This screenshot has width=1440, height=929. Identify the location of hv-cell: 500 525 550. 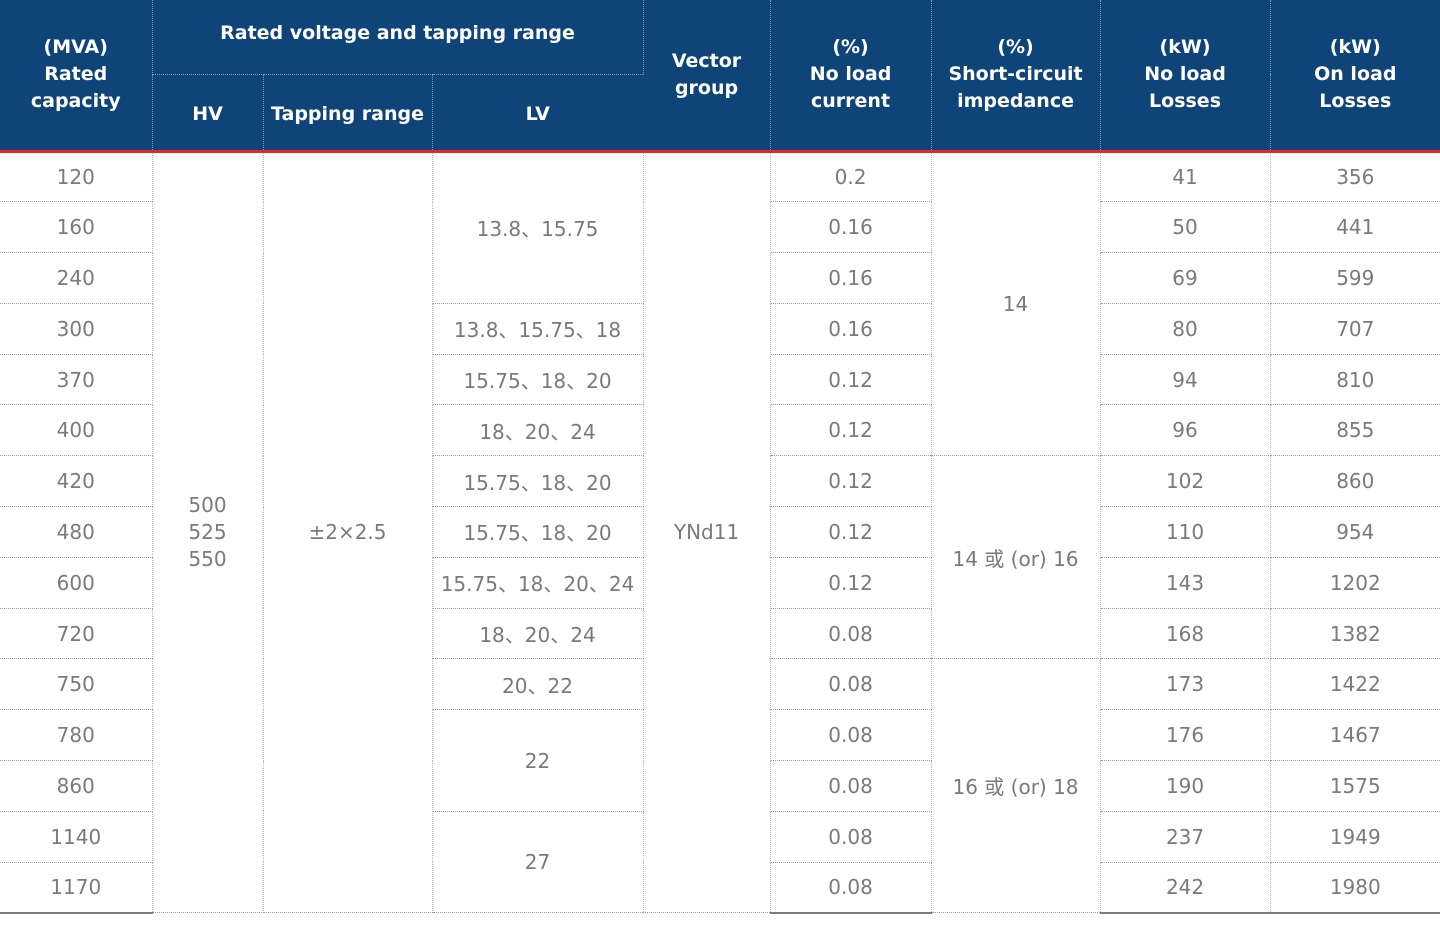
(208, 531).